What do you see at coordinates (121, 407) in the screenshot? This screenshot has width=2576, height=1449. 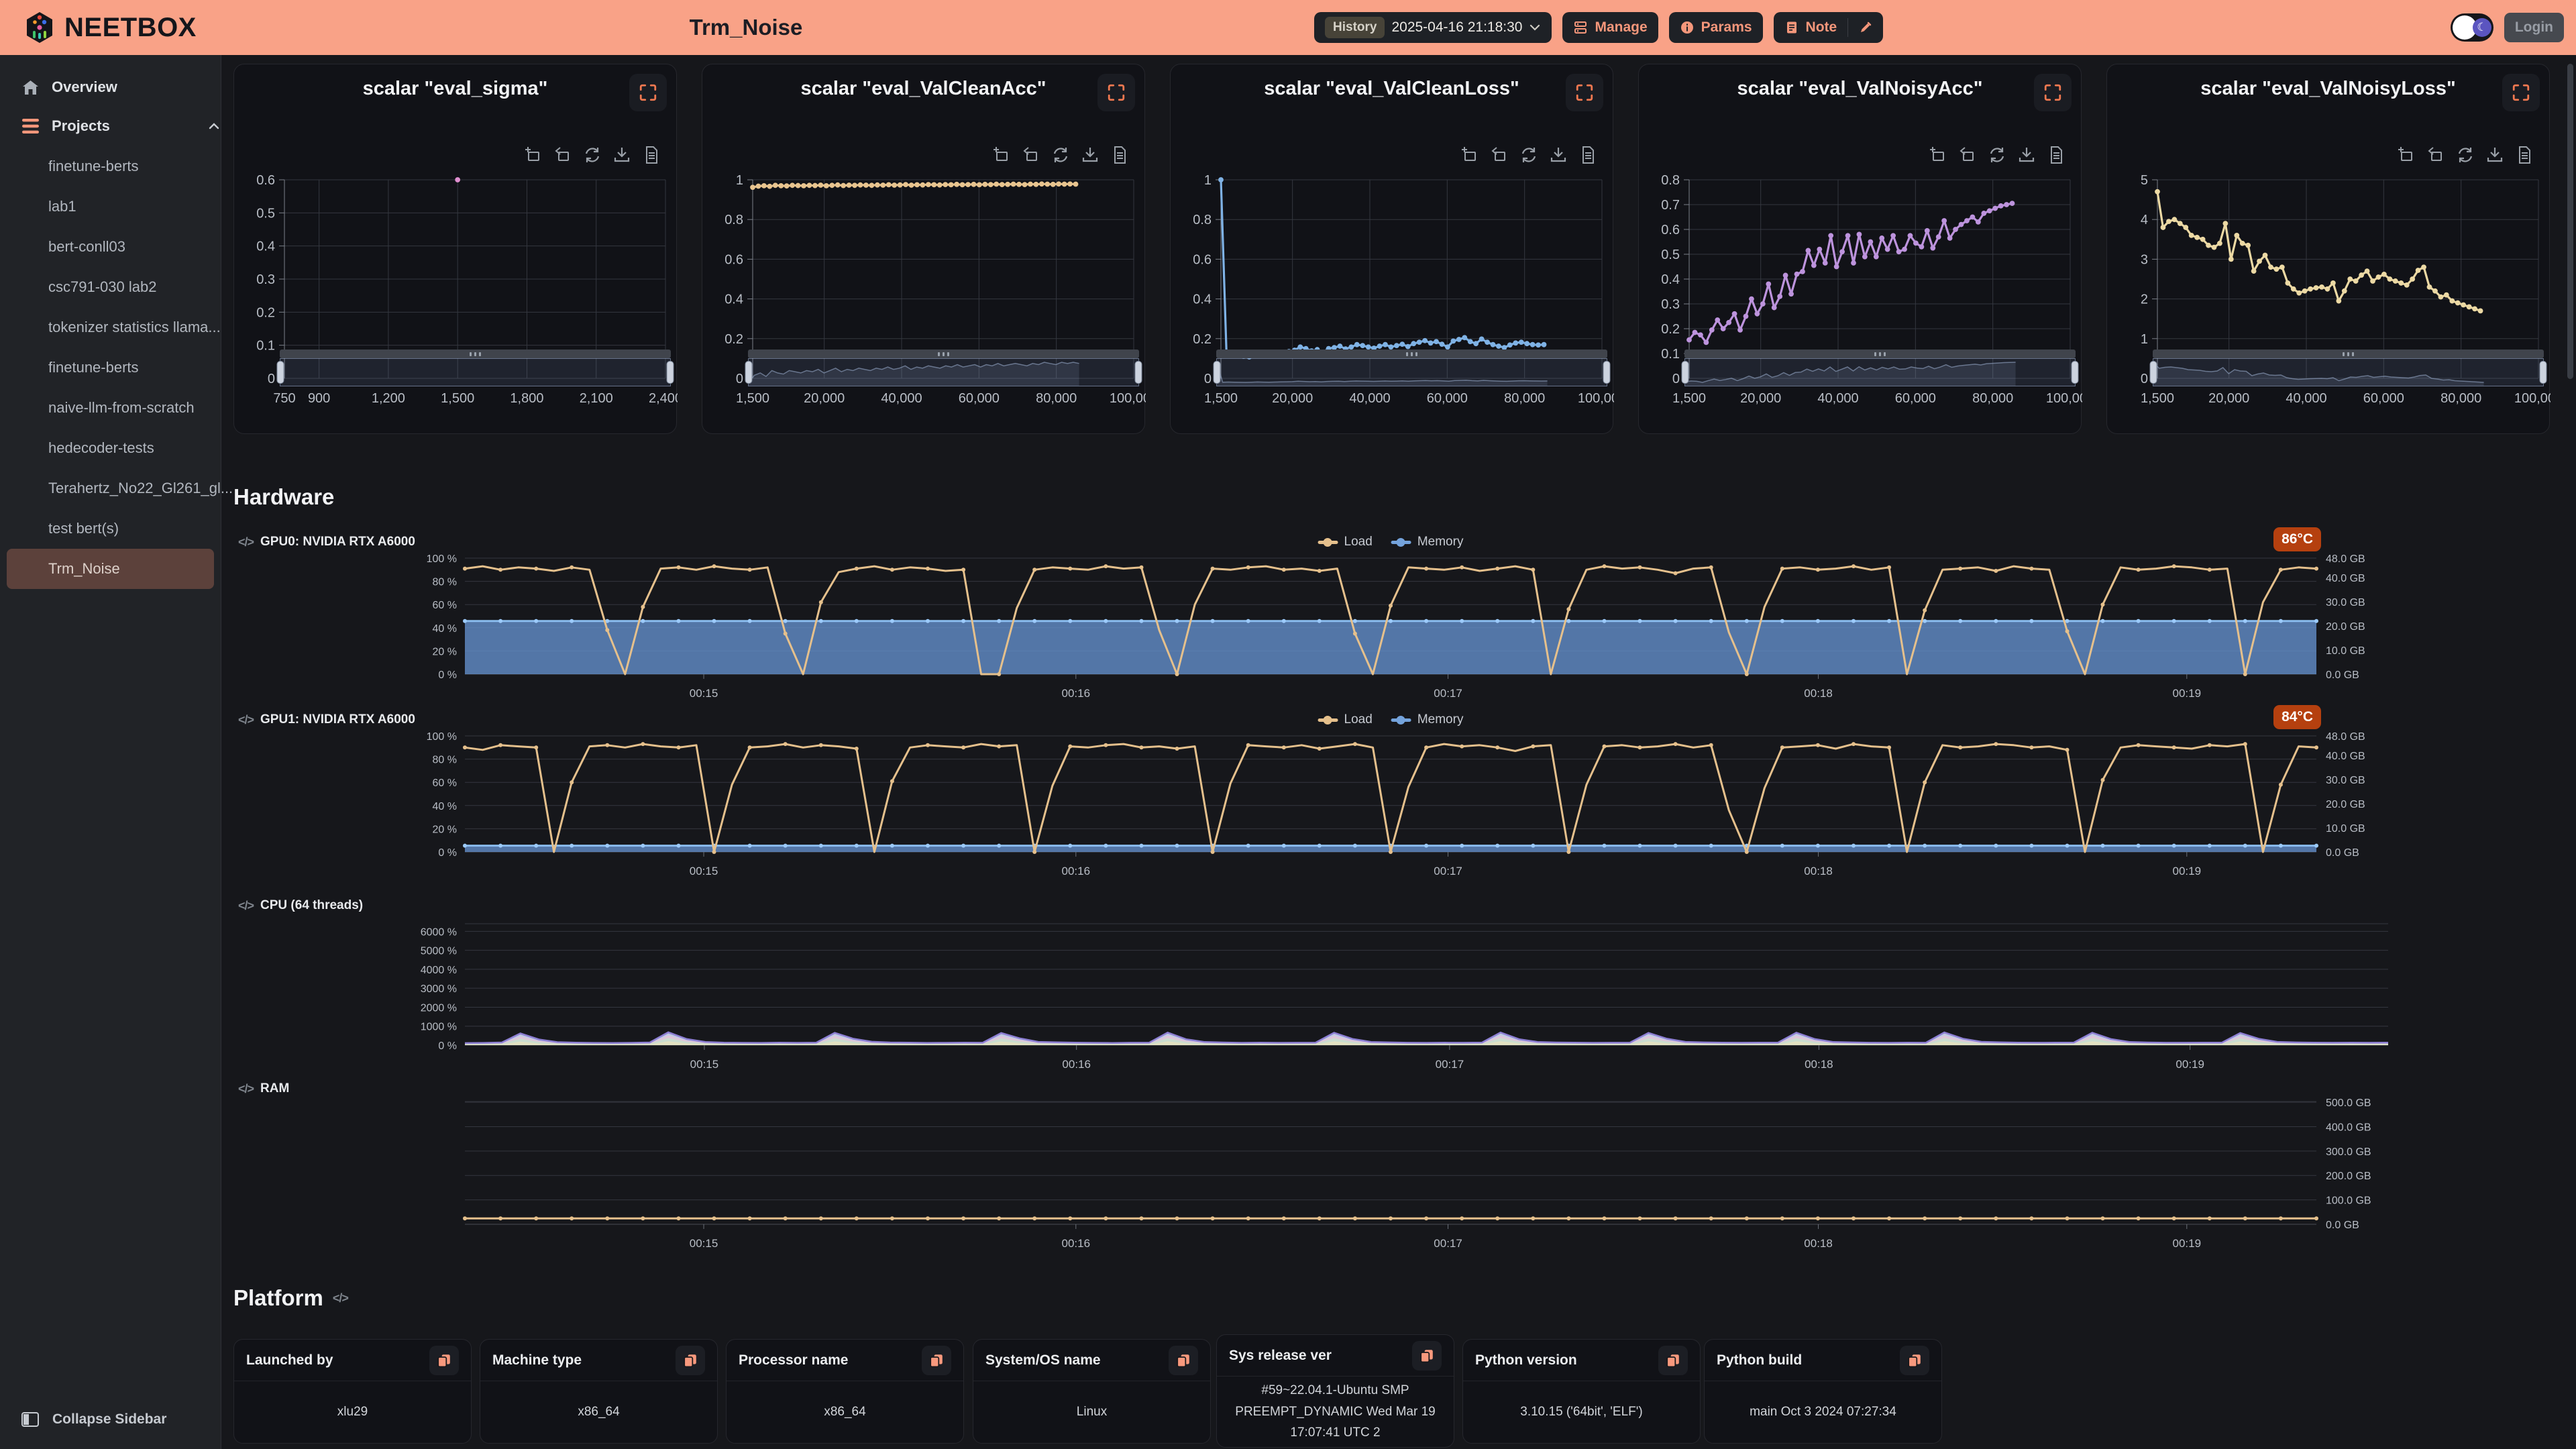 I see `project-item: naive-llm-from-scratch` at bounding box center [121, 407].